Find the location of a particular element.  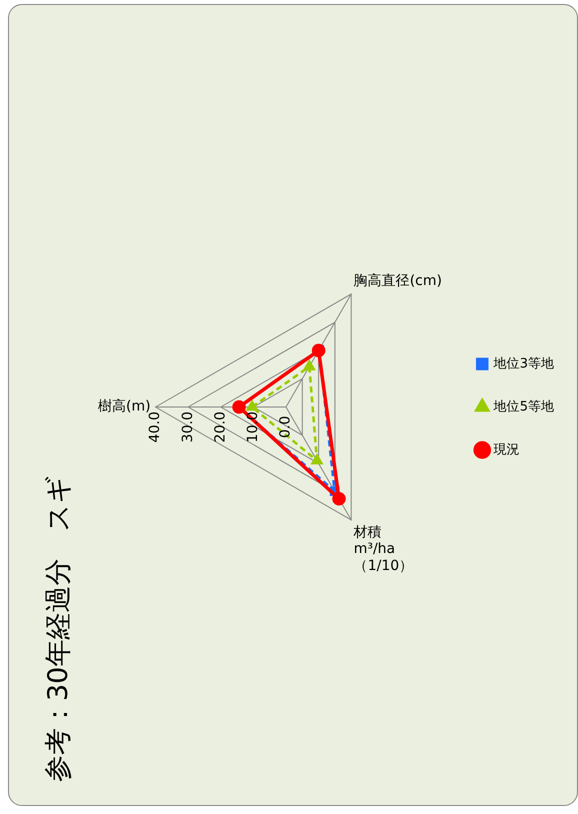

spoke-label: 胸高直径(cm) is located at coordinates (398, 280).